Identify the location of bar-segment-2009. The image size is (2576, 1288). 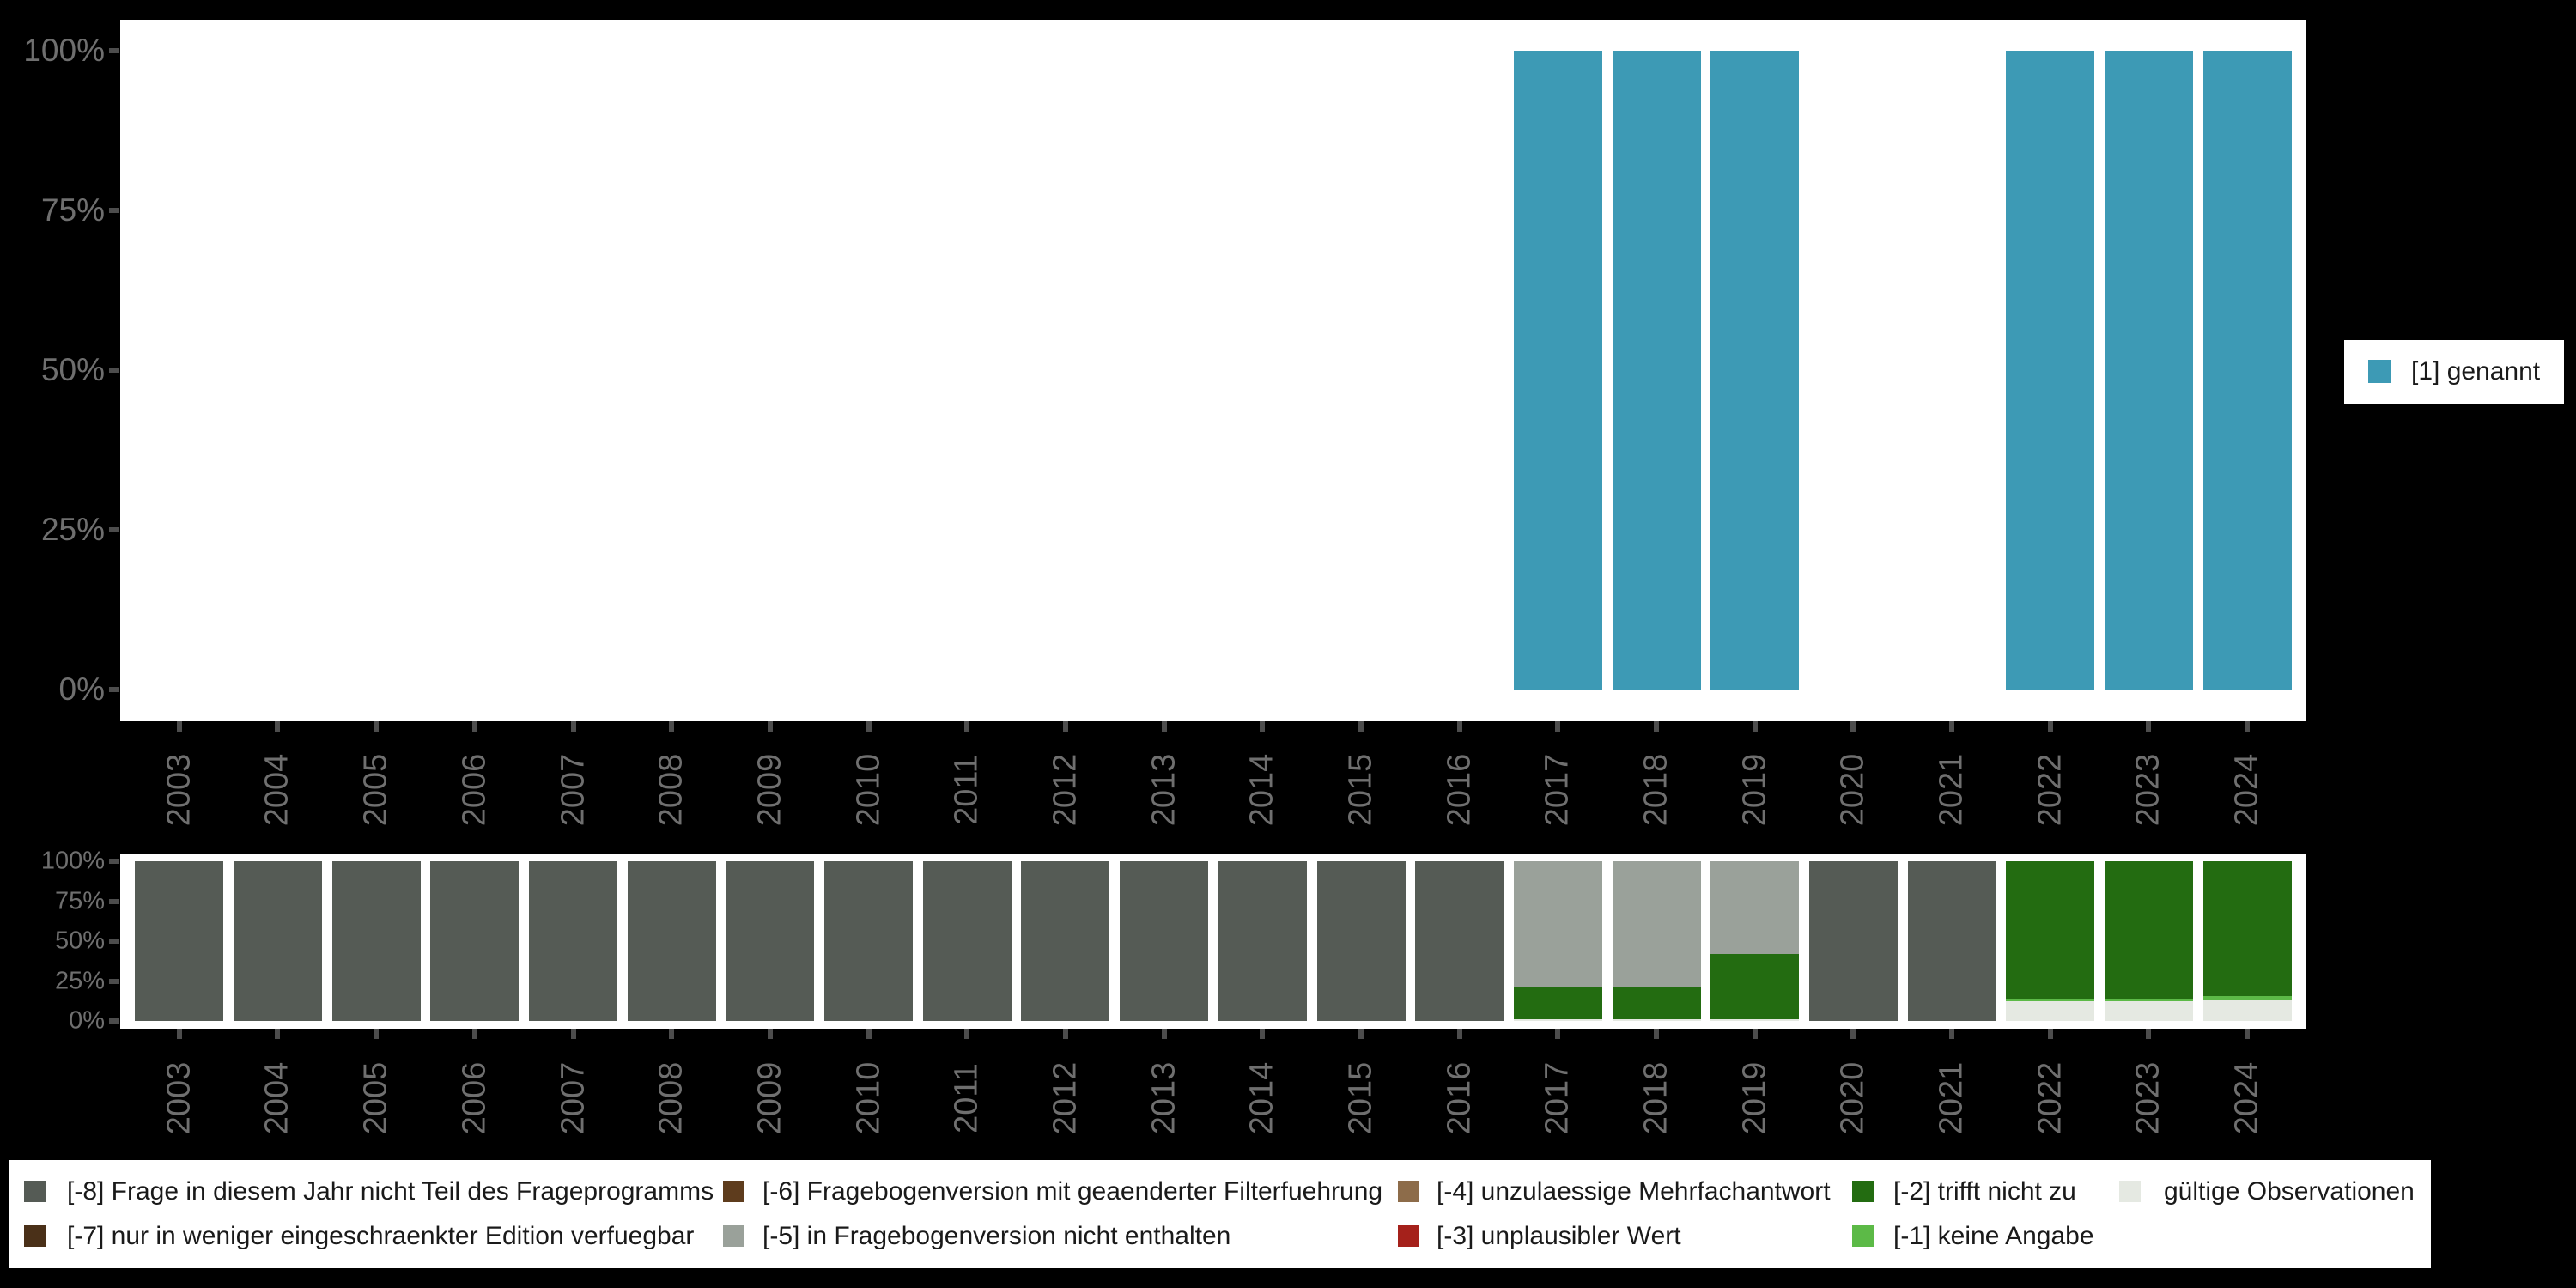
(770, 941).